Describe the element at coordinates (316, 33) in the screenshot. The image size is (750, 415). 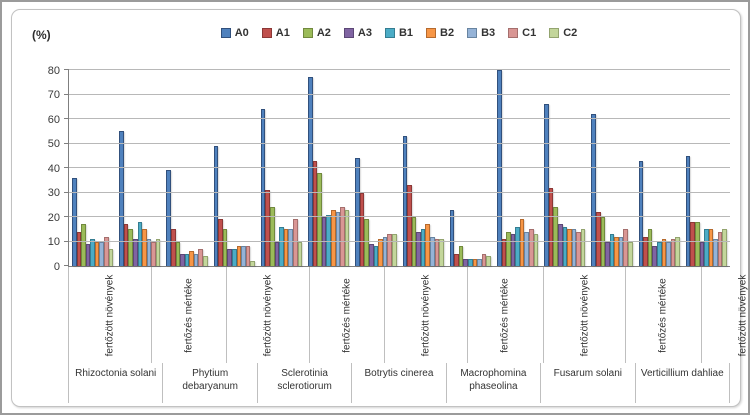
I see `legend-item-A2: A2` at that location.